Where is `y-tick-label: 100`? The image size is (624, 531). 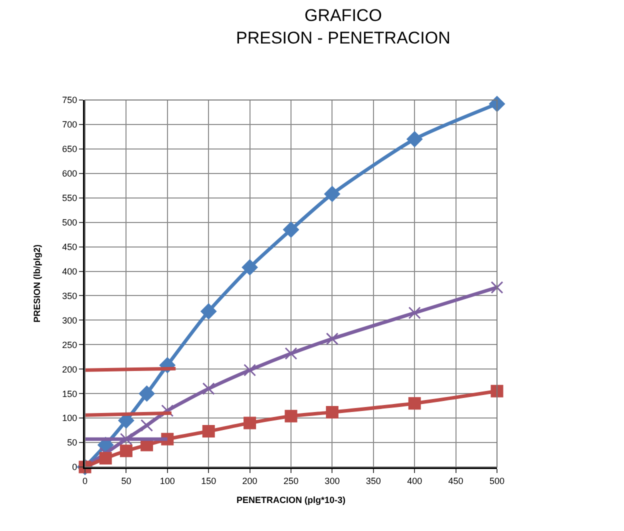 y-tick-label: 100 is located at coordinates (70, 418).